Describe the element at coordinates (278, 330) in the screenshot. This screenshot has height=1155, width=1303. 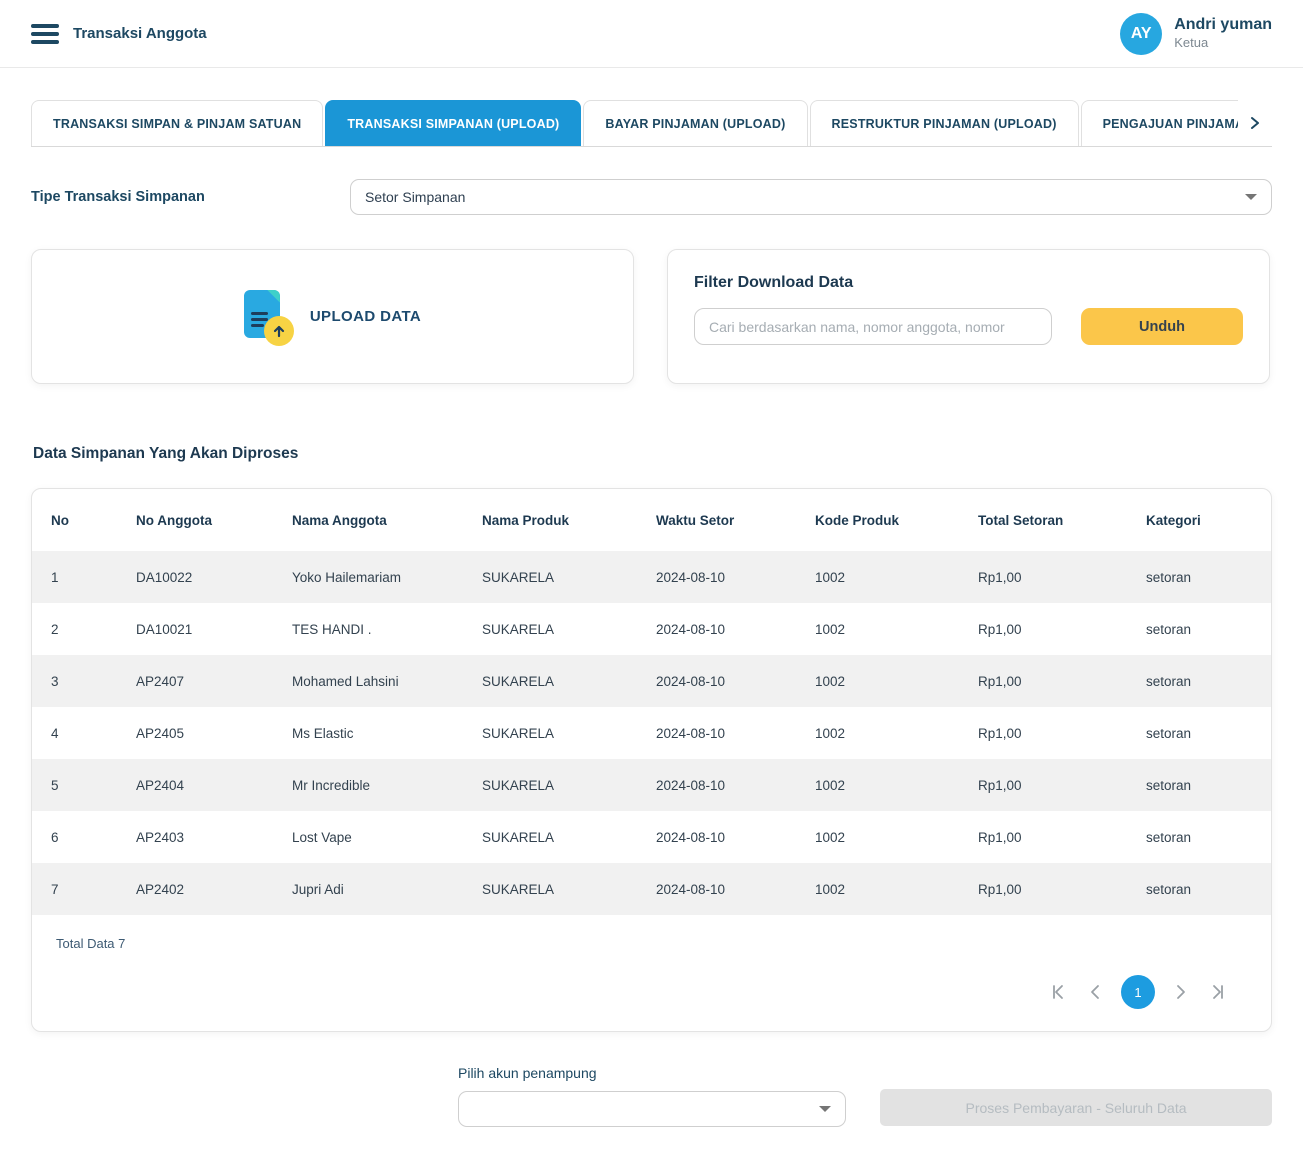
I see `upload-arrow-icon` at that location.